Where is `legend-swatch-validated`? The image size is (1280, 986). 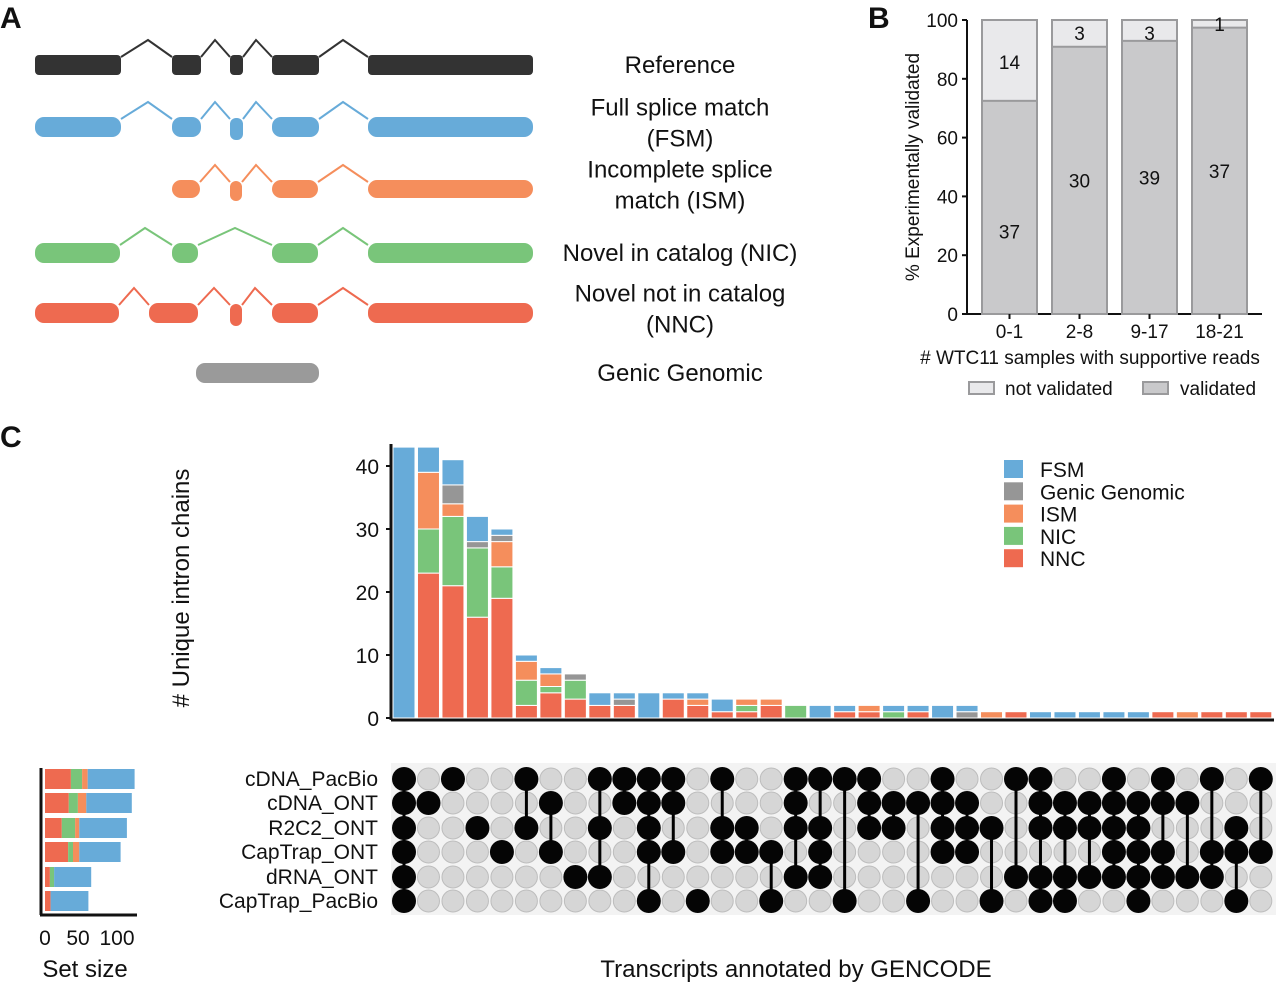
legend-swatch-validated is located at coordinates (1155, 388).